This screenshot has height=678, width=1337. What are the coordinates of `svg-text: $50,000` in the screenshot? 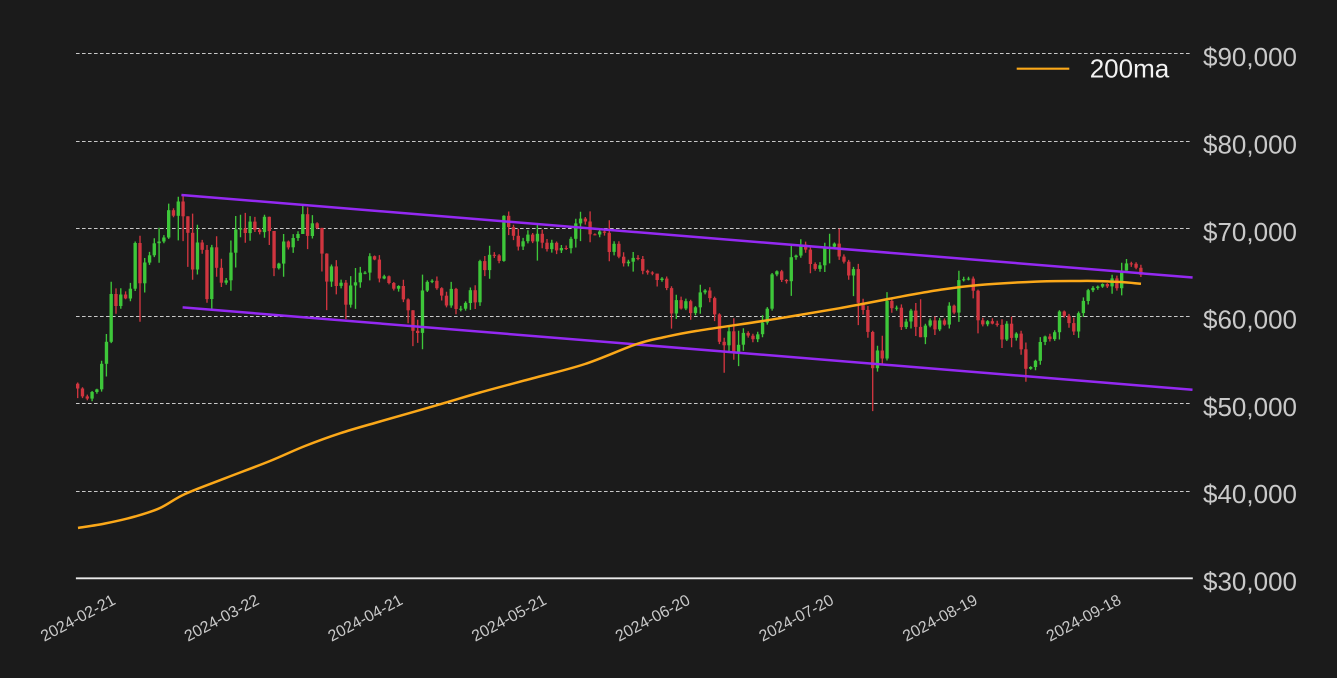 It's located at (1250, 407).